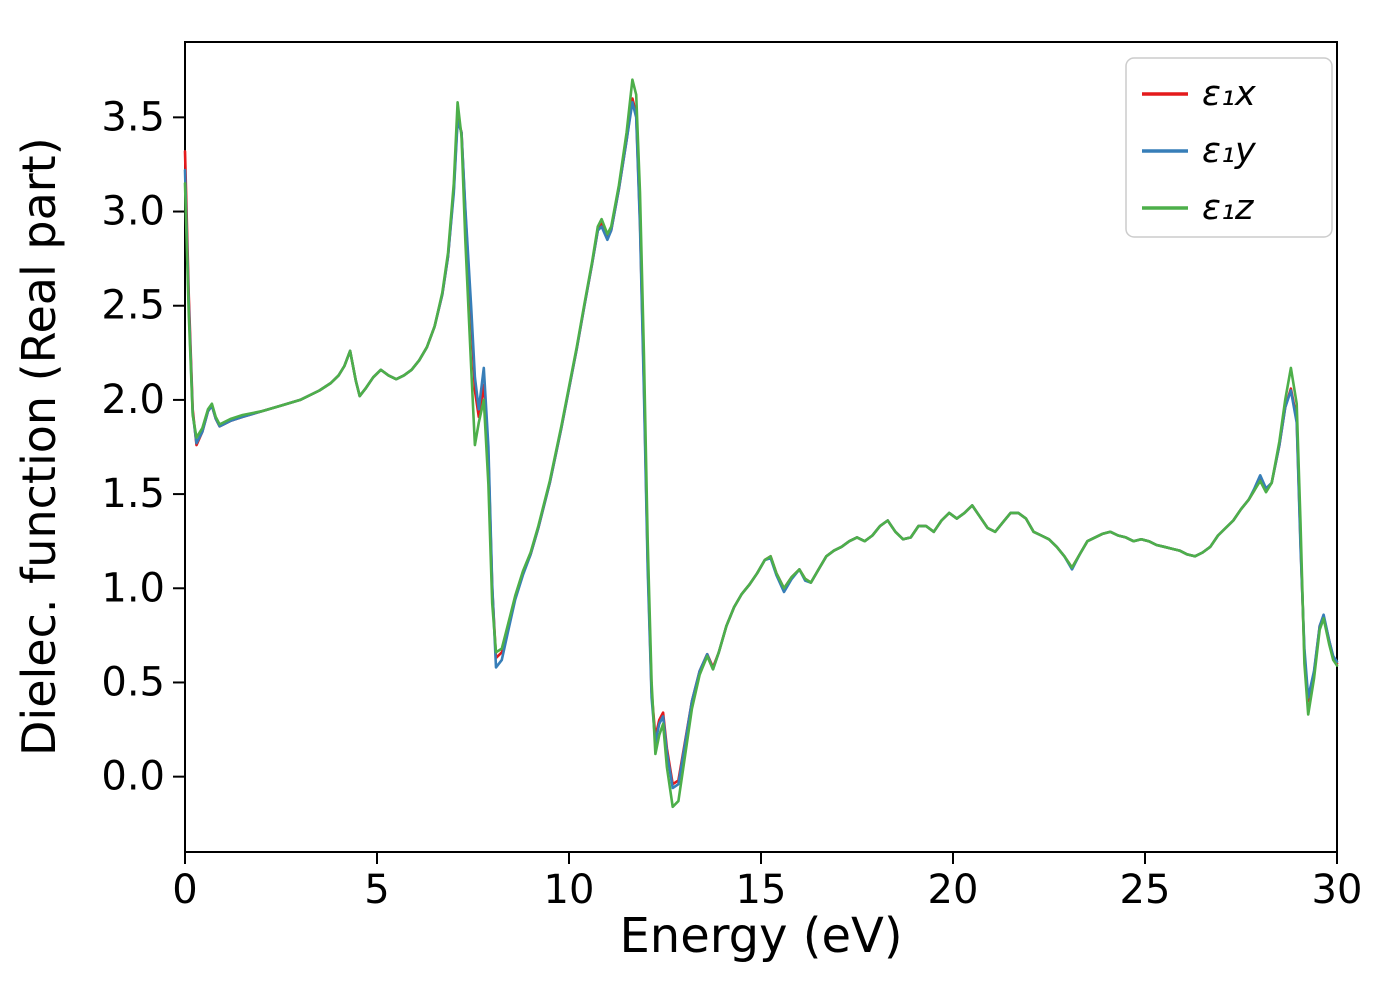 The image size is (1400, 1000). I want to click on legend-label: ε₁z, so click(1228, 208).